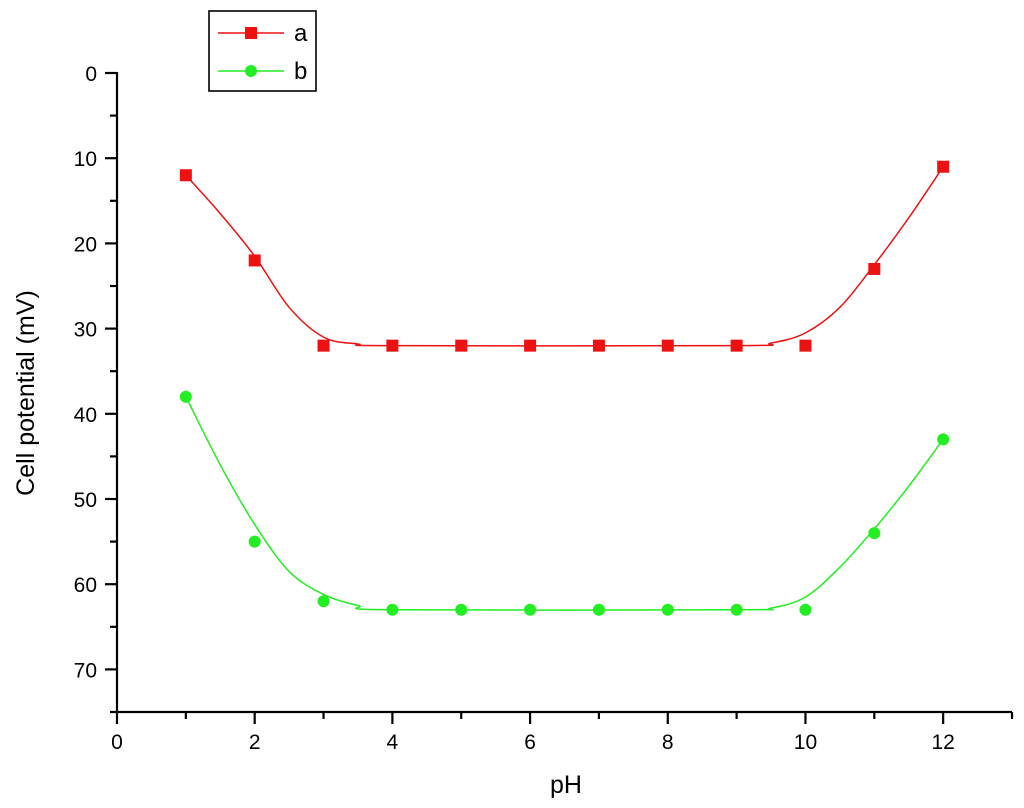  I want to click on legend-label-b: b, so click(300, 71).